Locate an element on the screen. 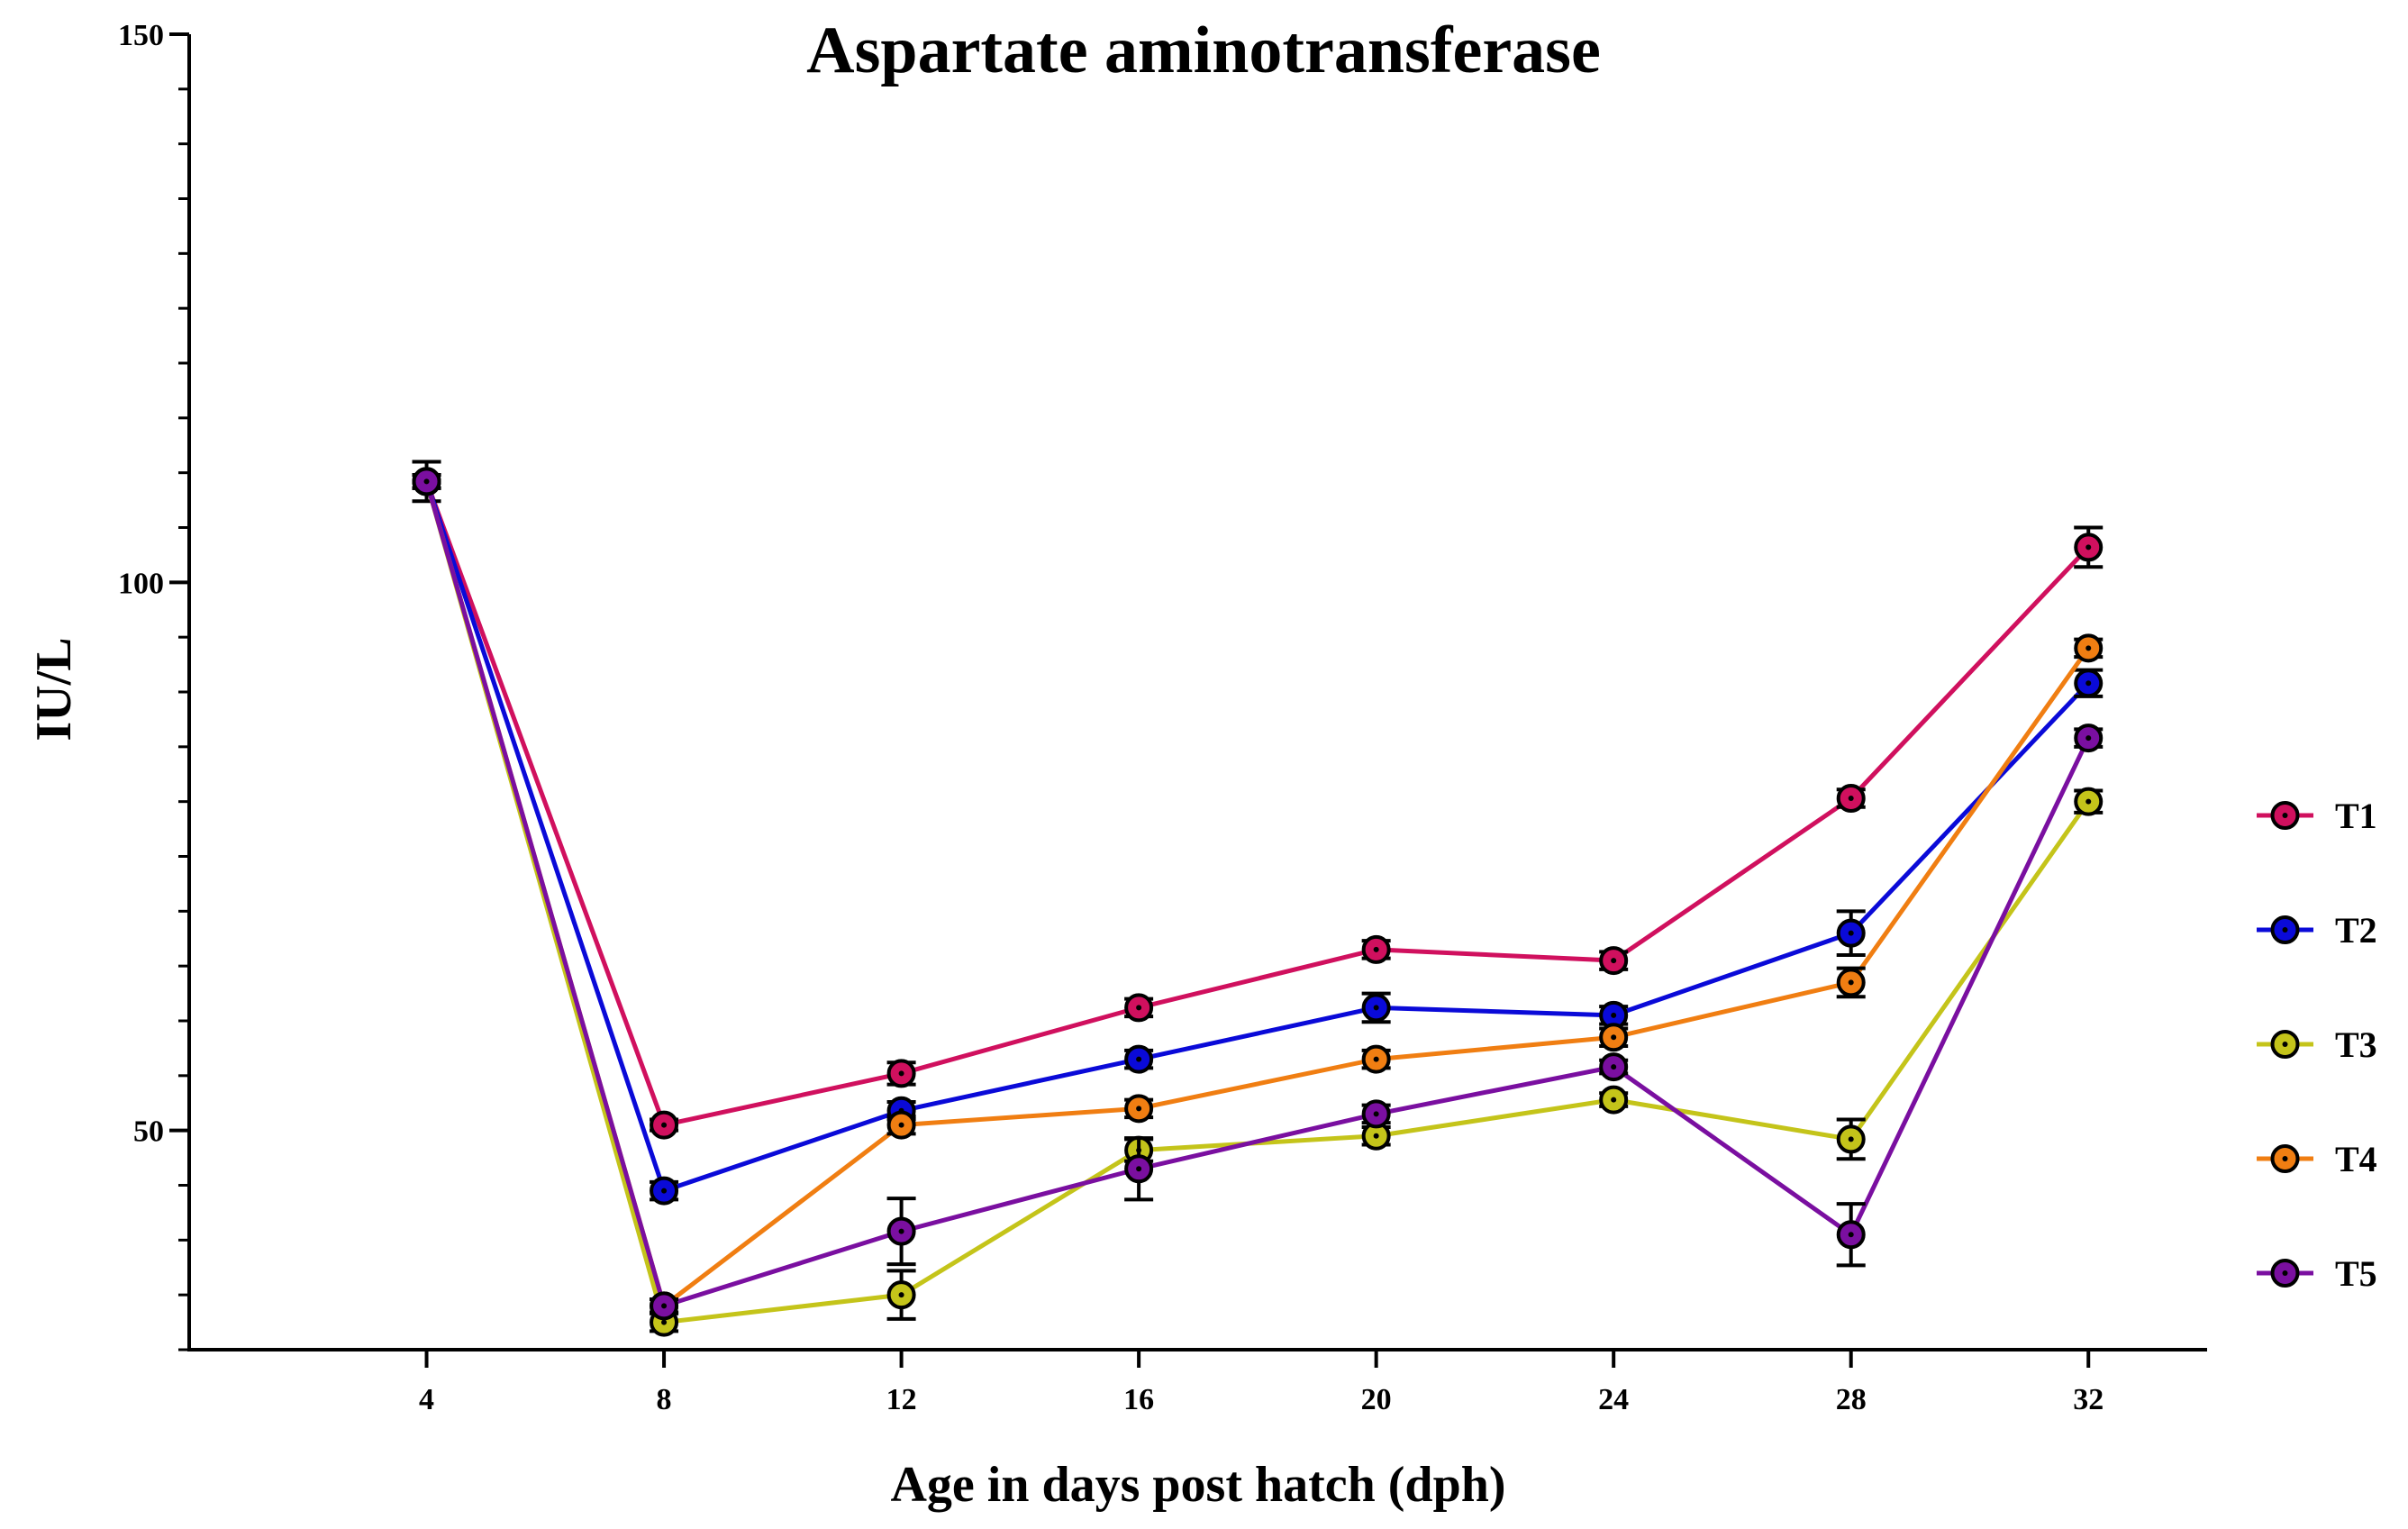 The image size is (2408, 1529). x-tick-label: 16 is located at coordinates (1139, 1399).